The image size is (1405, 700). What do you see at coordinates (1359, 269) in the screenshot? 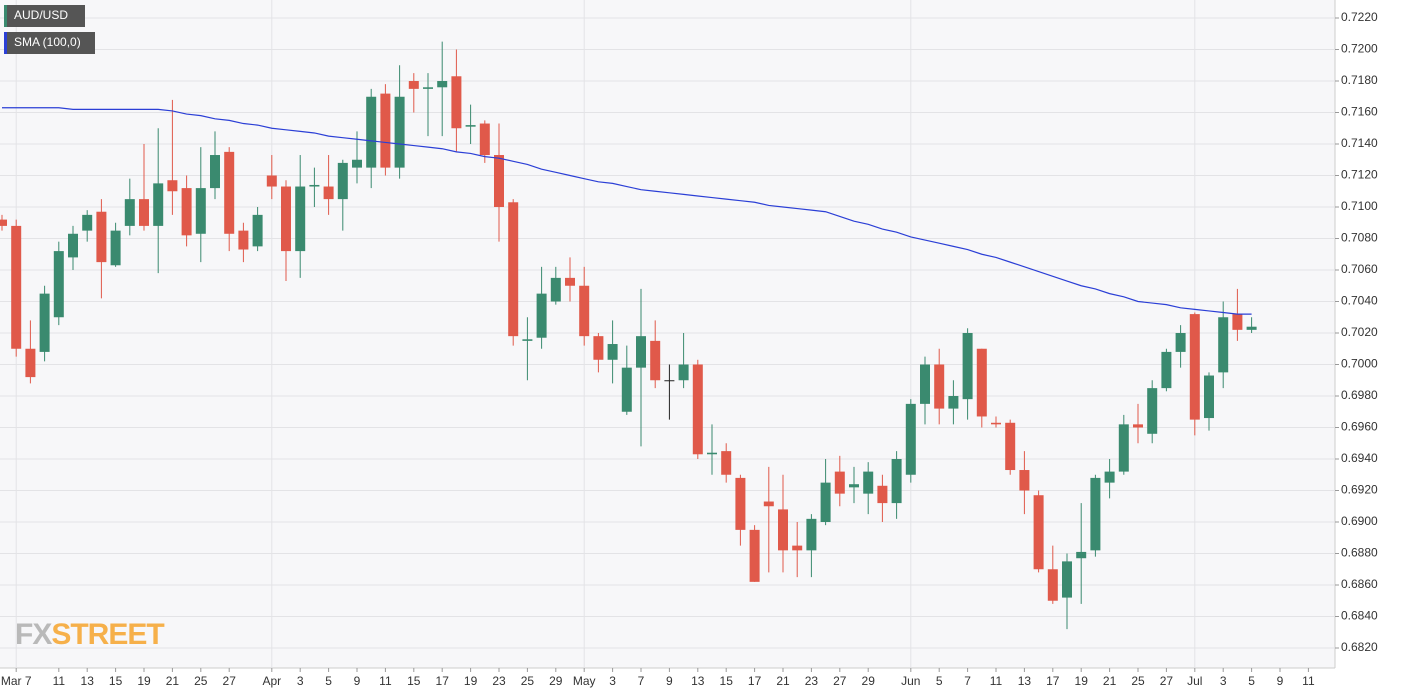
I see `y-tick-label: 0.7060` at bounding box center [1359, 269].